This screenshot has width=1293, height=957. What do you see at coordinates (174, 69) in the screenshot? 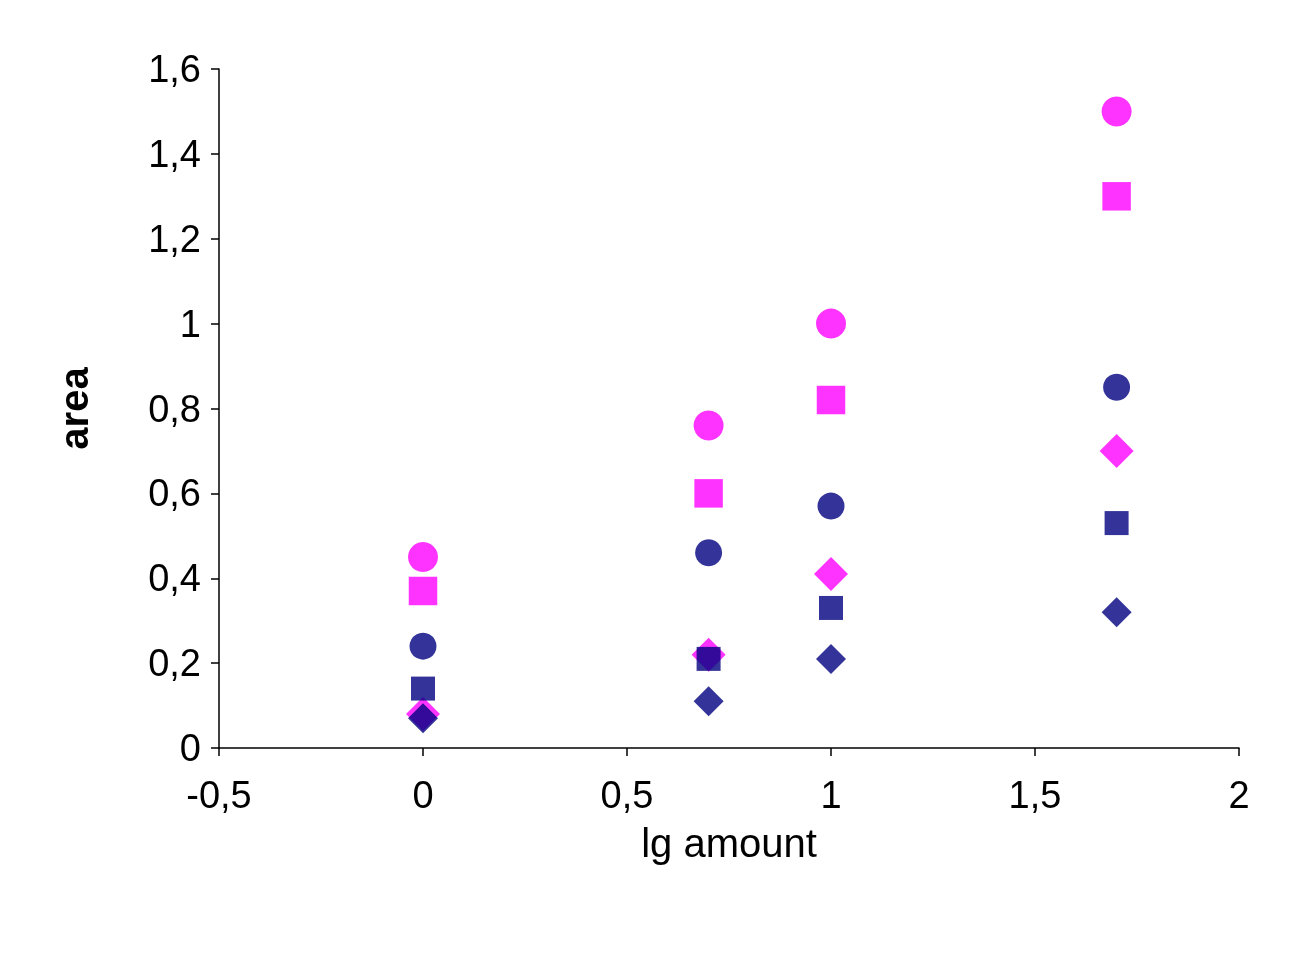
I see `y-tick-label: 1,6` at bounding box center [174, 69].